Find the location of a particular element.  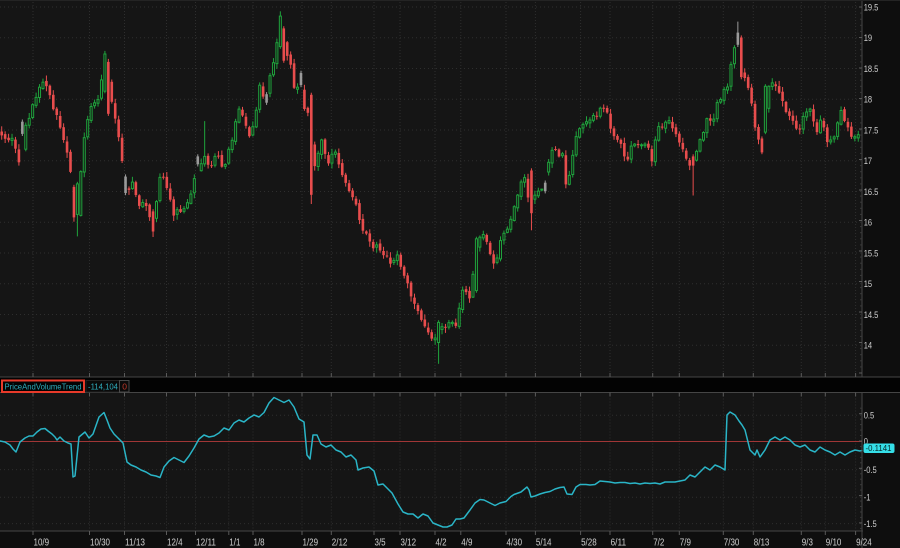

svg-text: PriceAndVolumeTrend is located at coordinates (43, 386).